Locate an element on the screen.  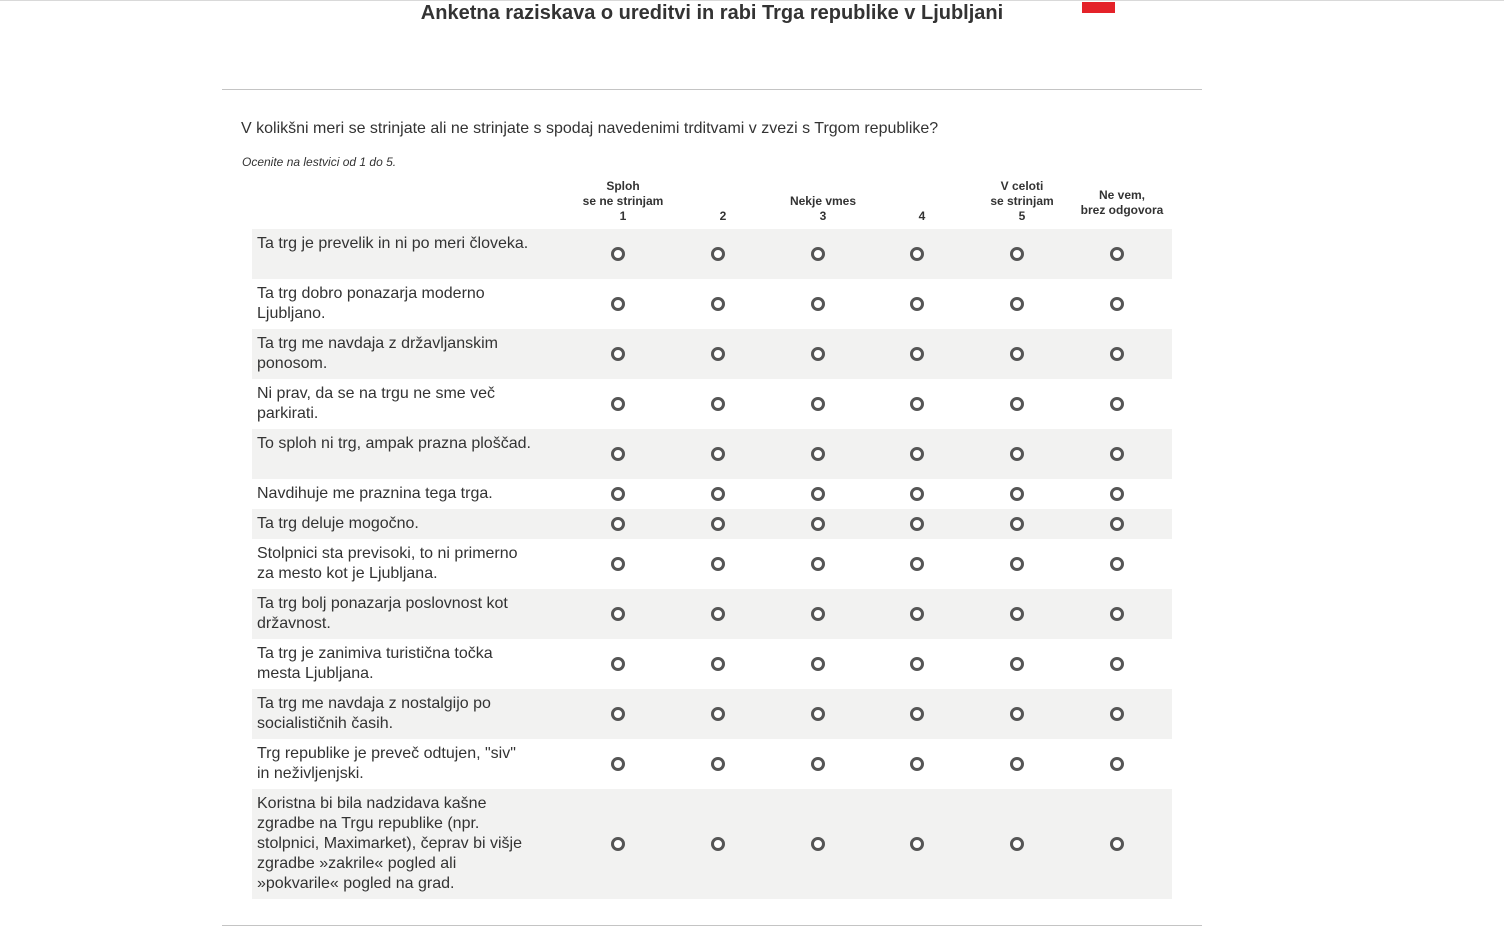
scale-header-2: 2 is located at coordinates (723, 201).